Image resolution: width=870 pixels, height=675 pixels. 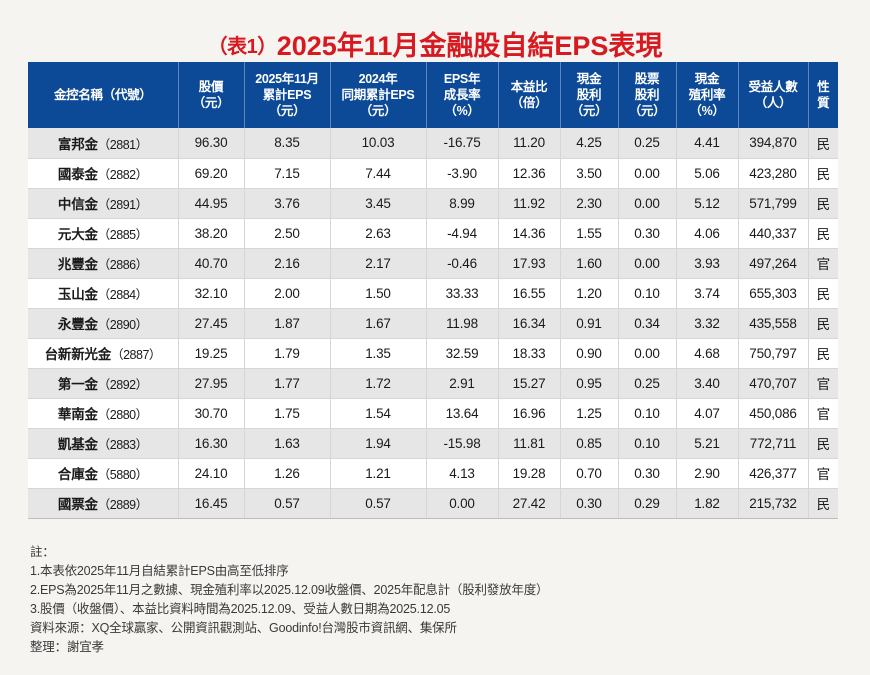 What do you see at coordinates (122, 265) in the screenshot?
I see `company-code-text: （2886）` at bounding box center [122, 265].